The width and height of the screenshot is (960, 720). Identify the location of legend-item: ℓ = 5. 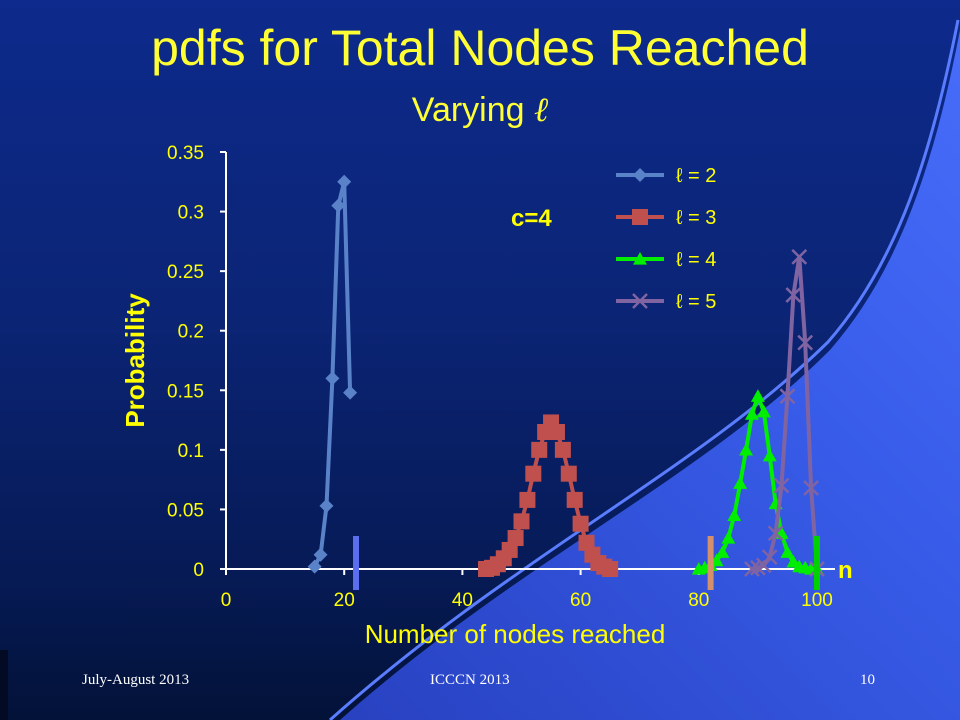
(666, 302).